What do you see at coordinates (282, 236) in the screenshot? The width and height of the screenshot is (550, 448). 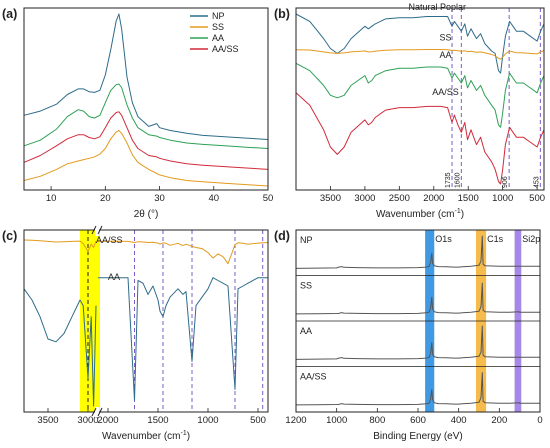 I see `panel-d-tag: (d)` at bounding box center [282, 236].